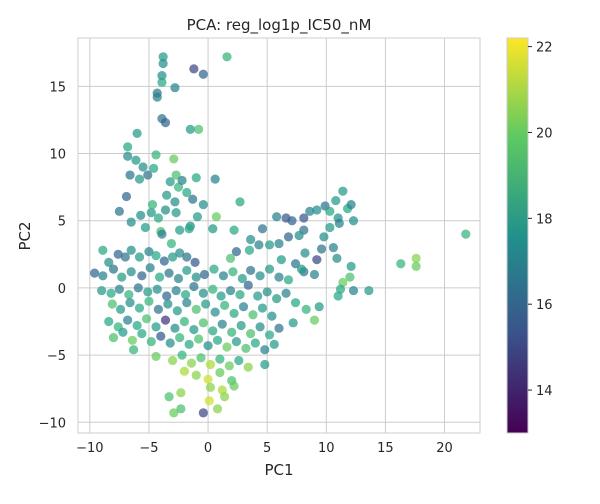  Describe the element at coordinates (267, 448) in the screenshot. I see `x-tick-label: 5` at that location.